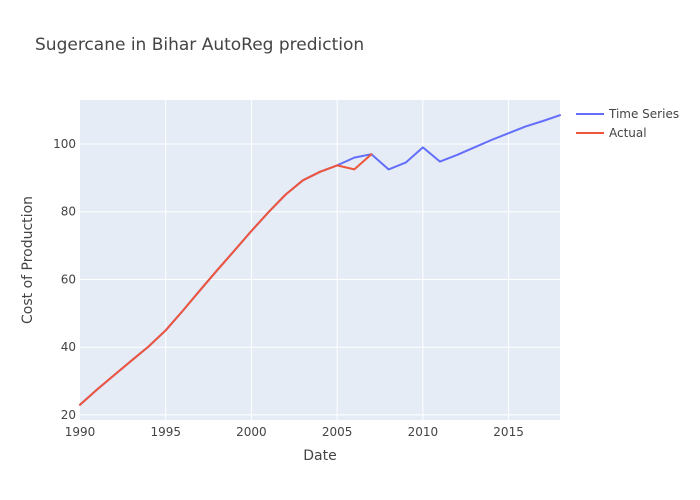 This screenshot has width=700, height=500. What do you see at coordinates (508, 432) in the screenshot?
I see `x-tick-label: 2015` at bounding box center [508, 432].